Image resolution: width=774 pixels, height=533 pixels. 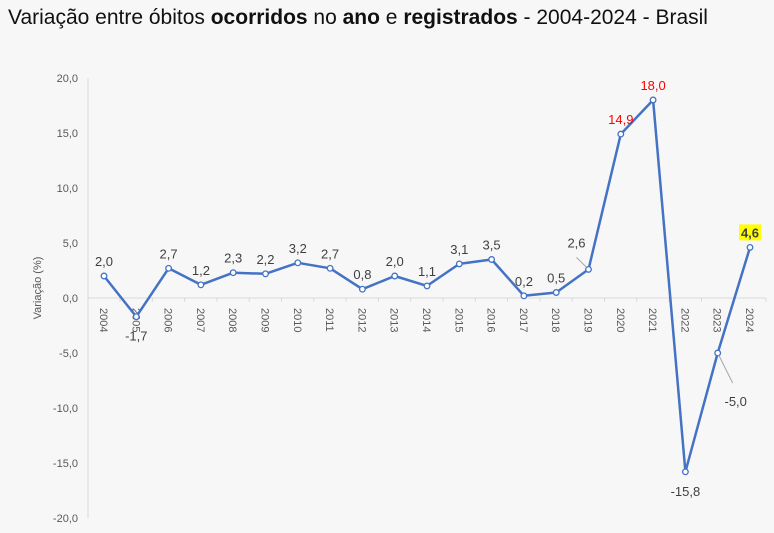 What do you see at coordinates (67, 189) in the screenshot?
I see `y-tick-label: 10,0` at bounding box center [67, 189].